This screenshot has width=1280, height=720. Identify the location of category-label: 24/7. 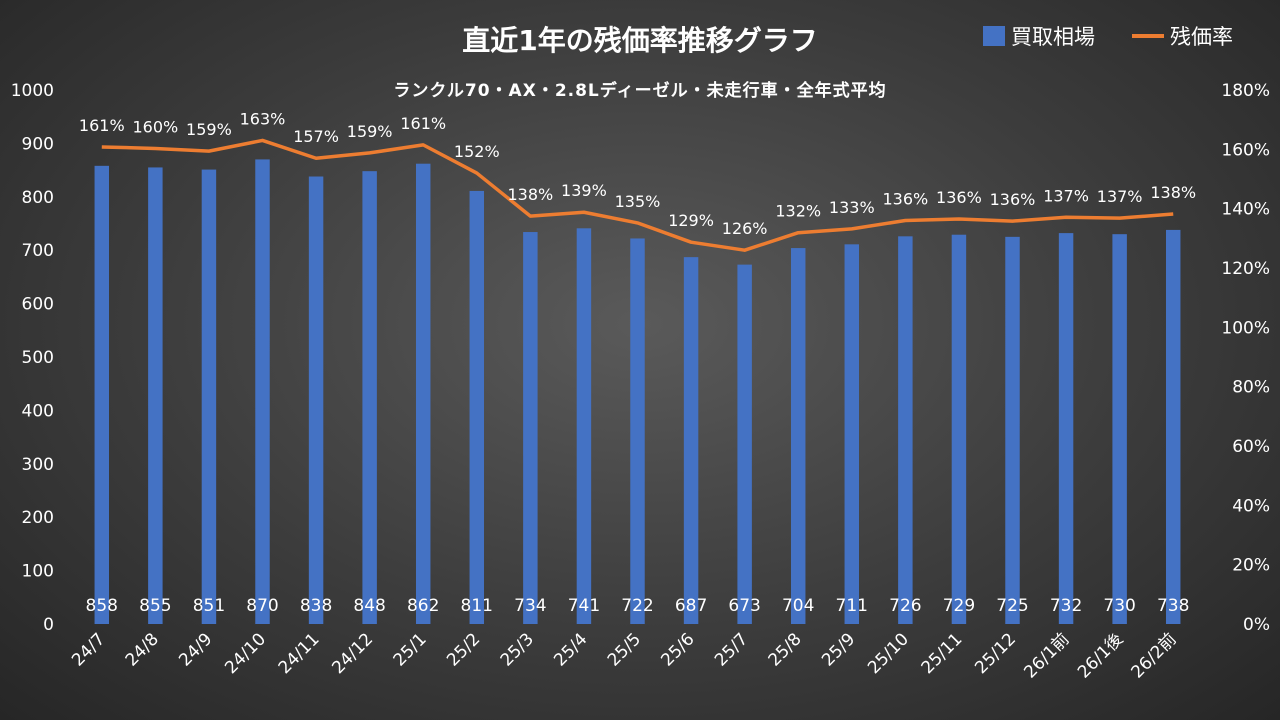
(88, 649).